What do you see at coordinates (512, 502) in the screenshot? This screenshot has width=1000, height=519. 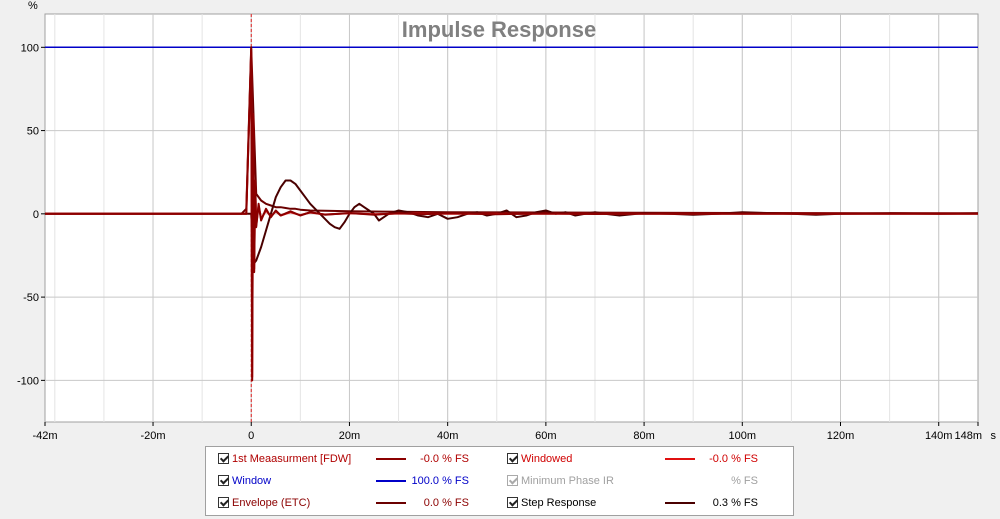 I see `checkbox-step-response` at bounding box center [512, 502].